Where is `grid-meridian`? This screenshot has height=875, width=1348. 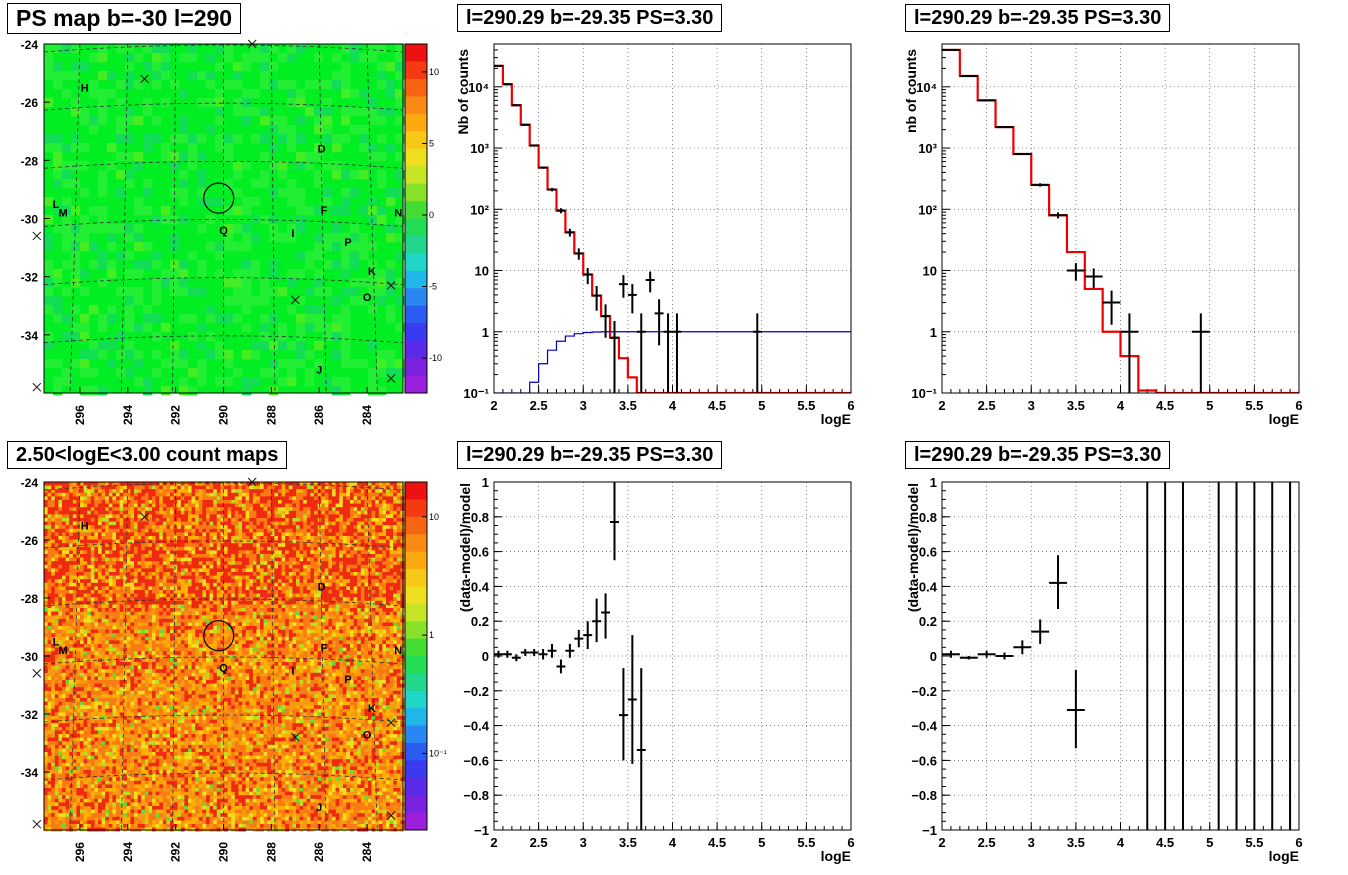
grid-meridian is located at coordinates (124, 218).